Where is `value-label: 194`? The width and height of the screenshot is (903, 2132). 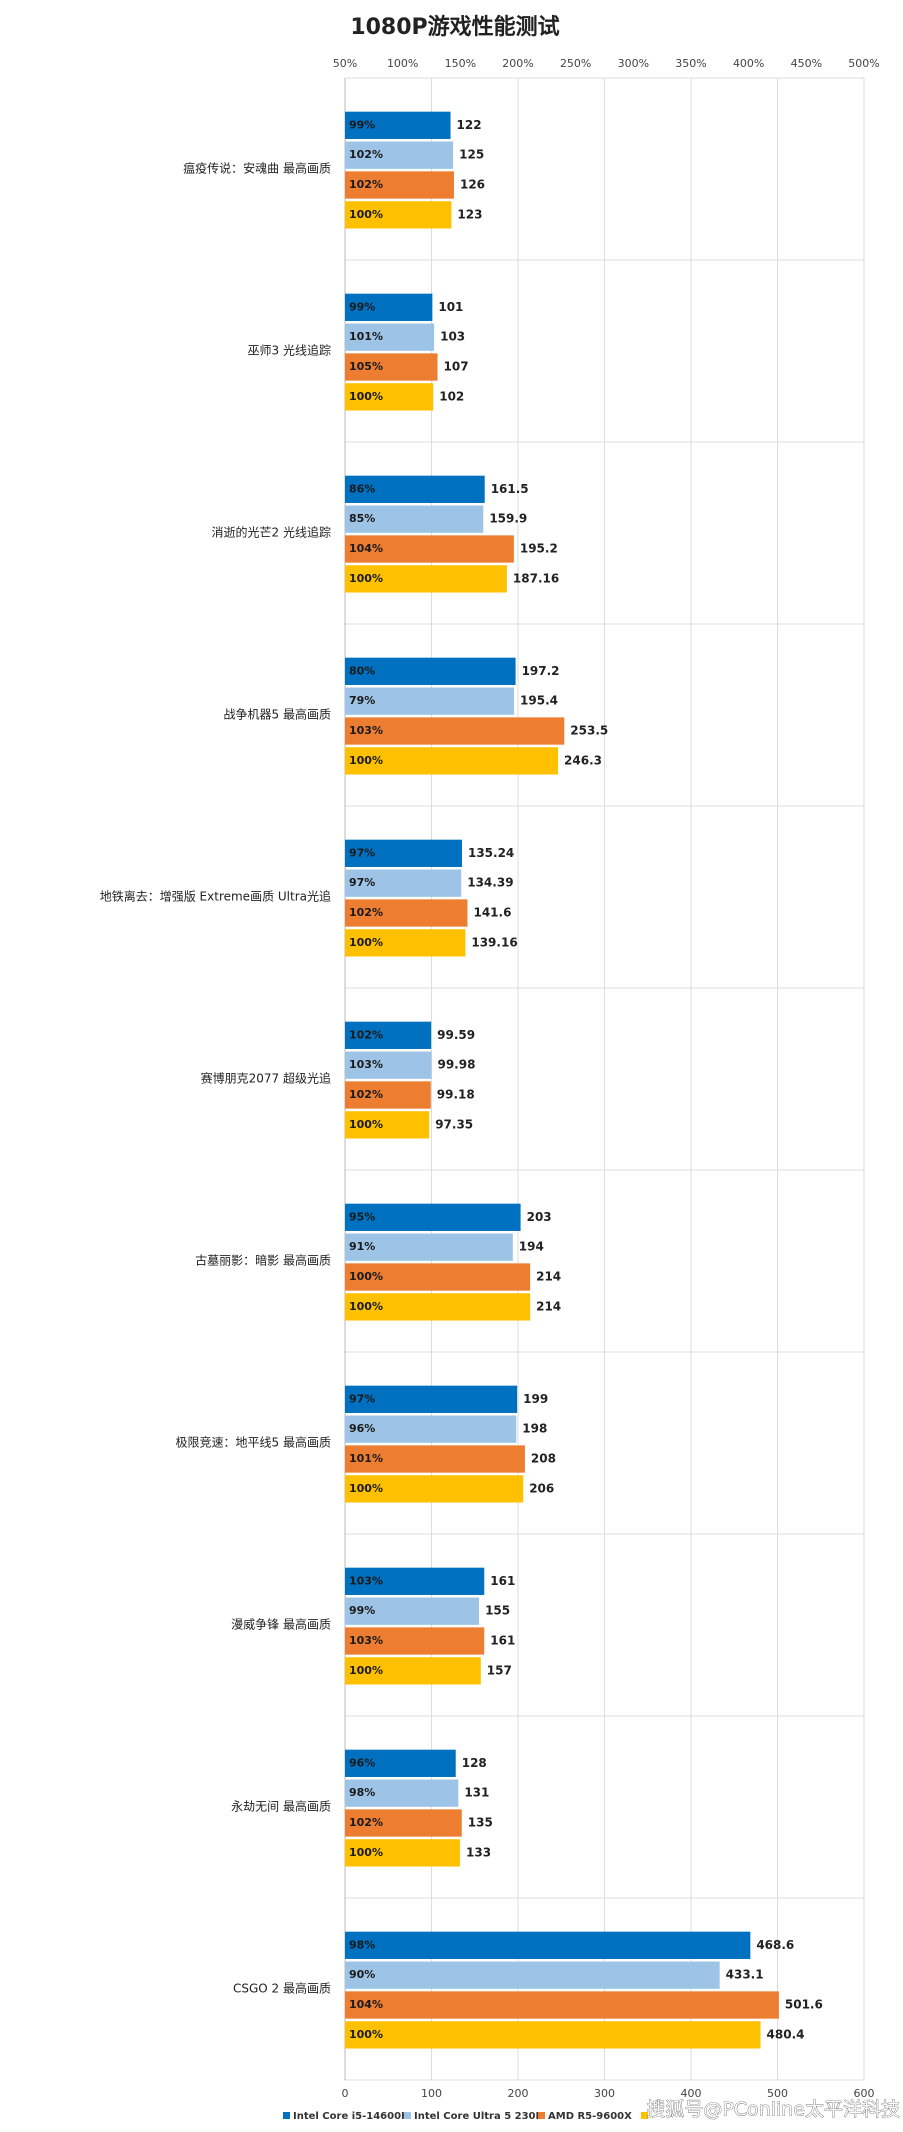 value-label: 194 is located at coordinates (531, 1247).